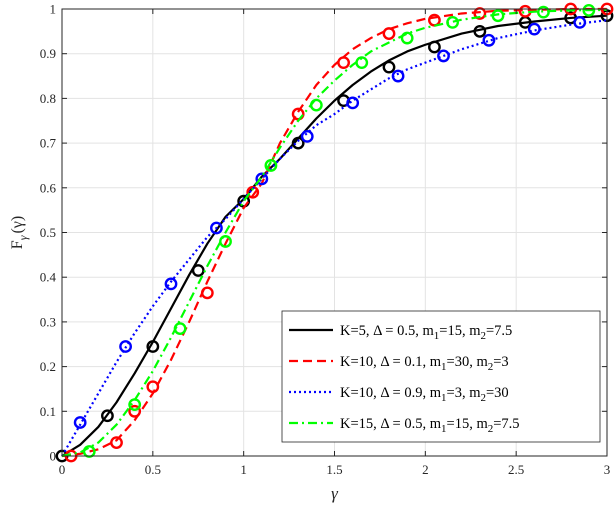  Describe the element at coordinates (48, 53) in the screenshot. I see `y-tick-label: 0.9` at that location.